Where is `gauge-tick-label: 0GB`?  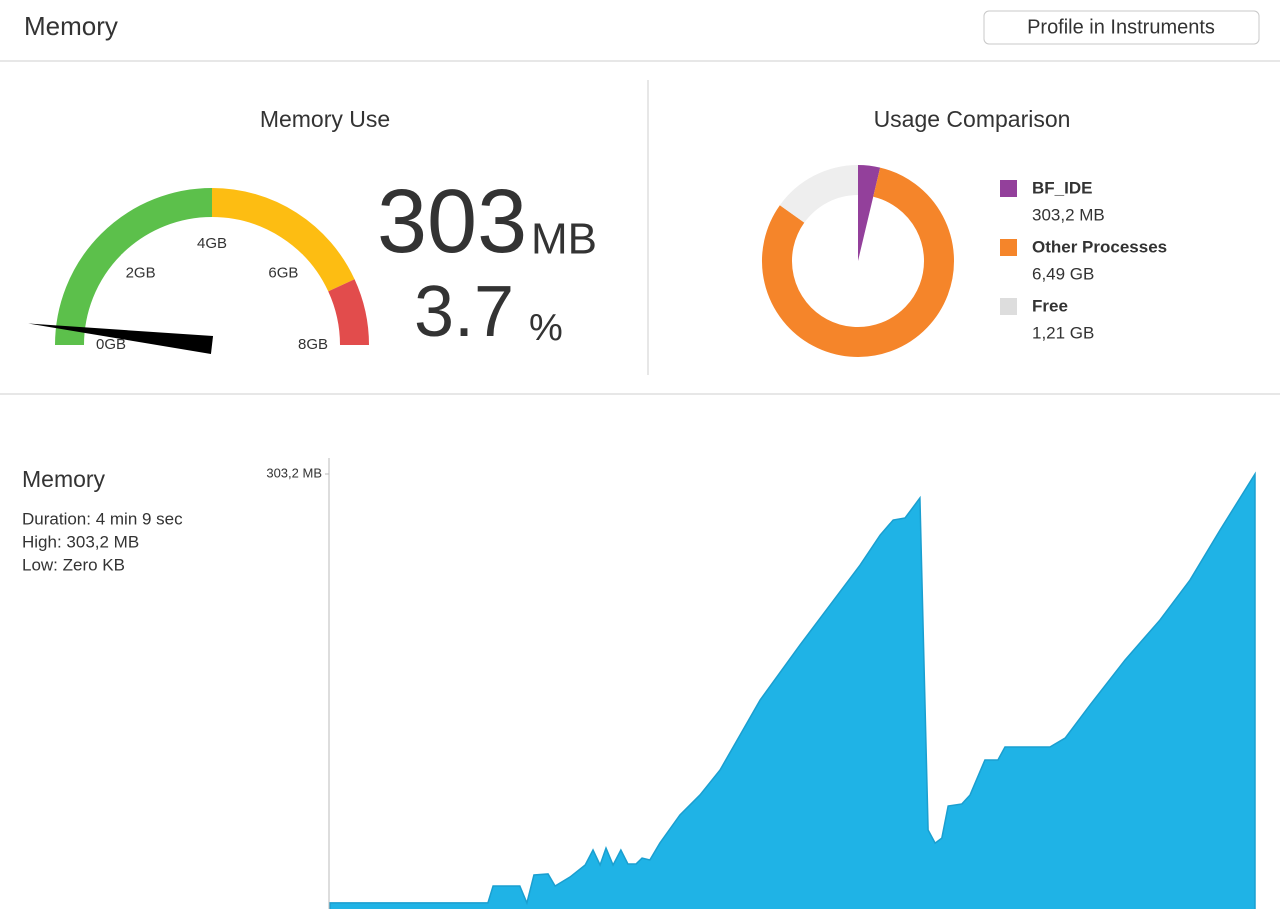 gauge-tick-label: 0GB is located at coordinates (111, 344).